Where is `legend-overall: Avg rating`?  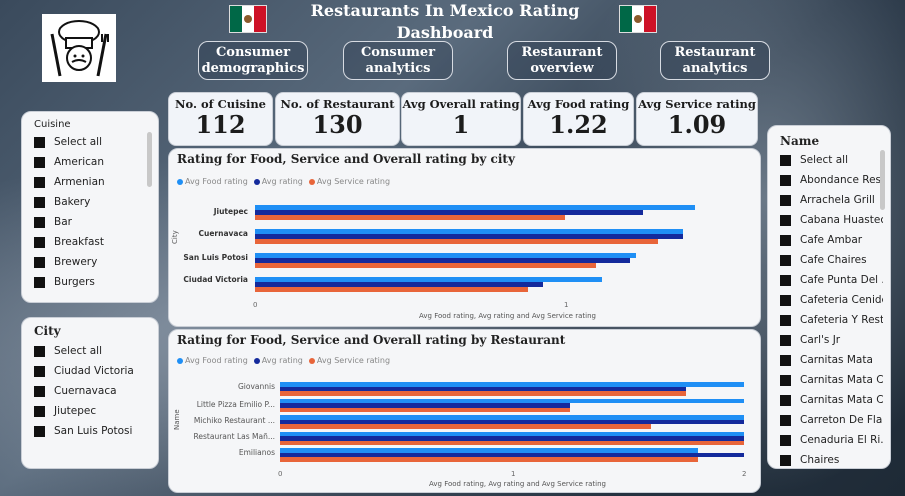 legend-overall: Avg rating is located at coordinates (282, 360).